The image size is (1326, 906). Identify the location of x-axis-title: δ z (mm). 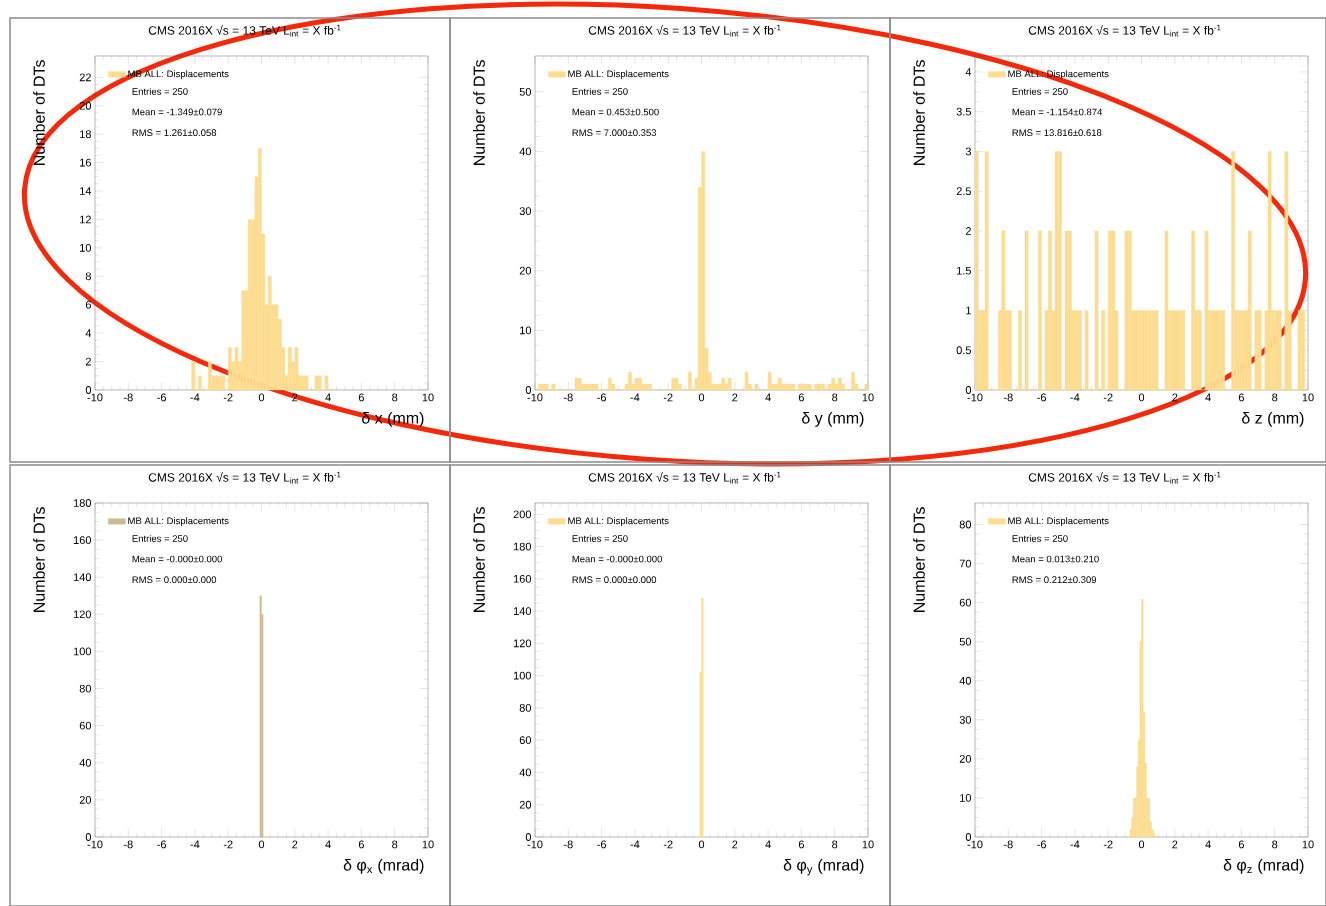
(1273, 419).